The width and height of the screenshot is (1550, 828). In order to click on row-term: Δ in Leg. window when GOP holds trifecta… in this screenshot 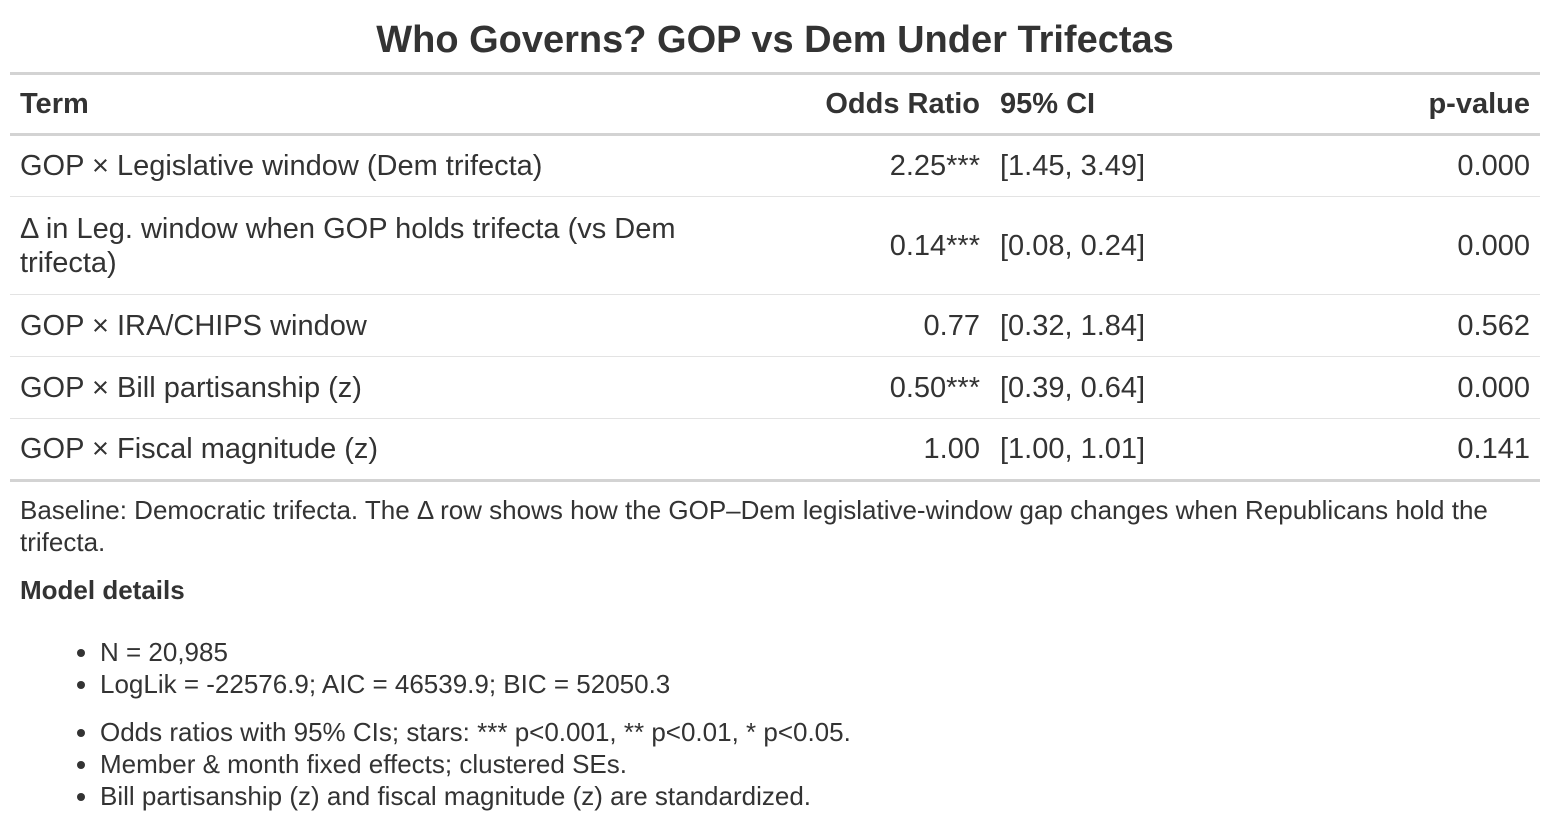, I will do `click(348, 245)`.